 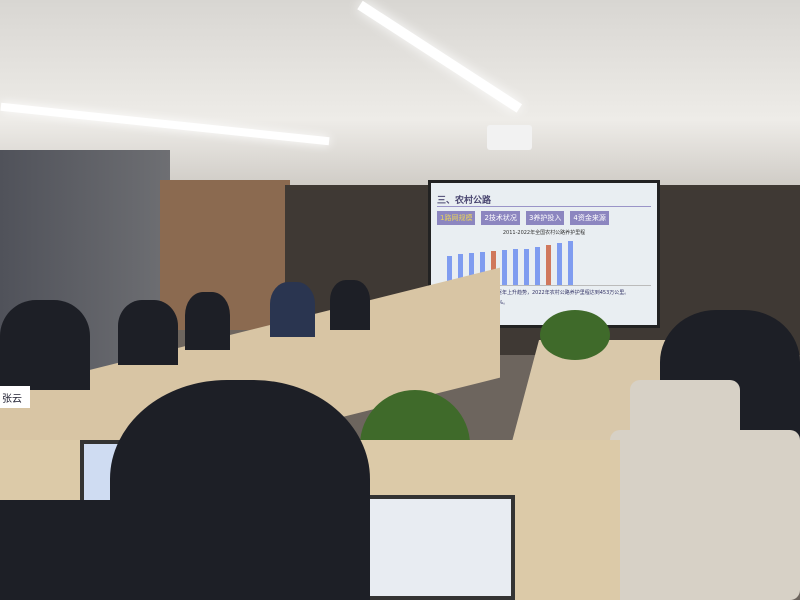 I want to click on slide-title: 三、农村公路, so click(x=544, y=200).